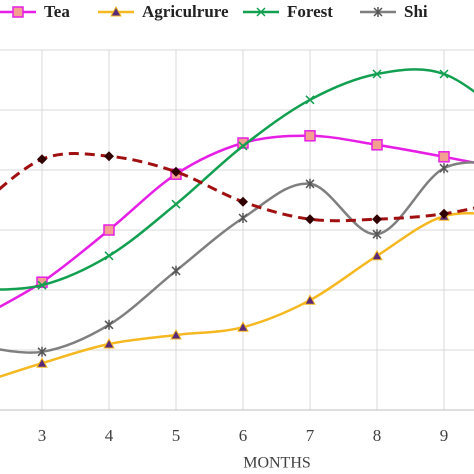 Image resolution: width=474 pixels, height=474 pixels. Describe the element at coordinates (185, 11) in the screenshot. I see `legend-label: Agriculrure` at that location.